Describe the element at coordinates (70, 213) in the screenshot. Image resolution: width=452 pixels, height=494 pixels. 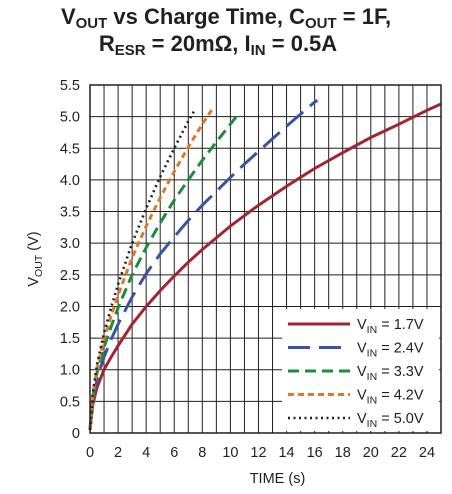
I see `y-tick-label: 3.5` at that location.